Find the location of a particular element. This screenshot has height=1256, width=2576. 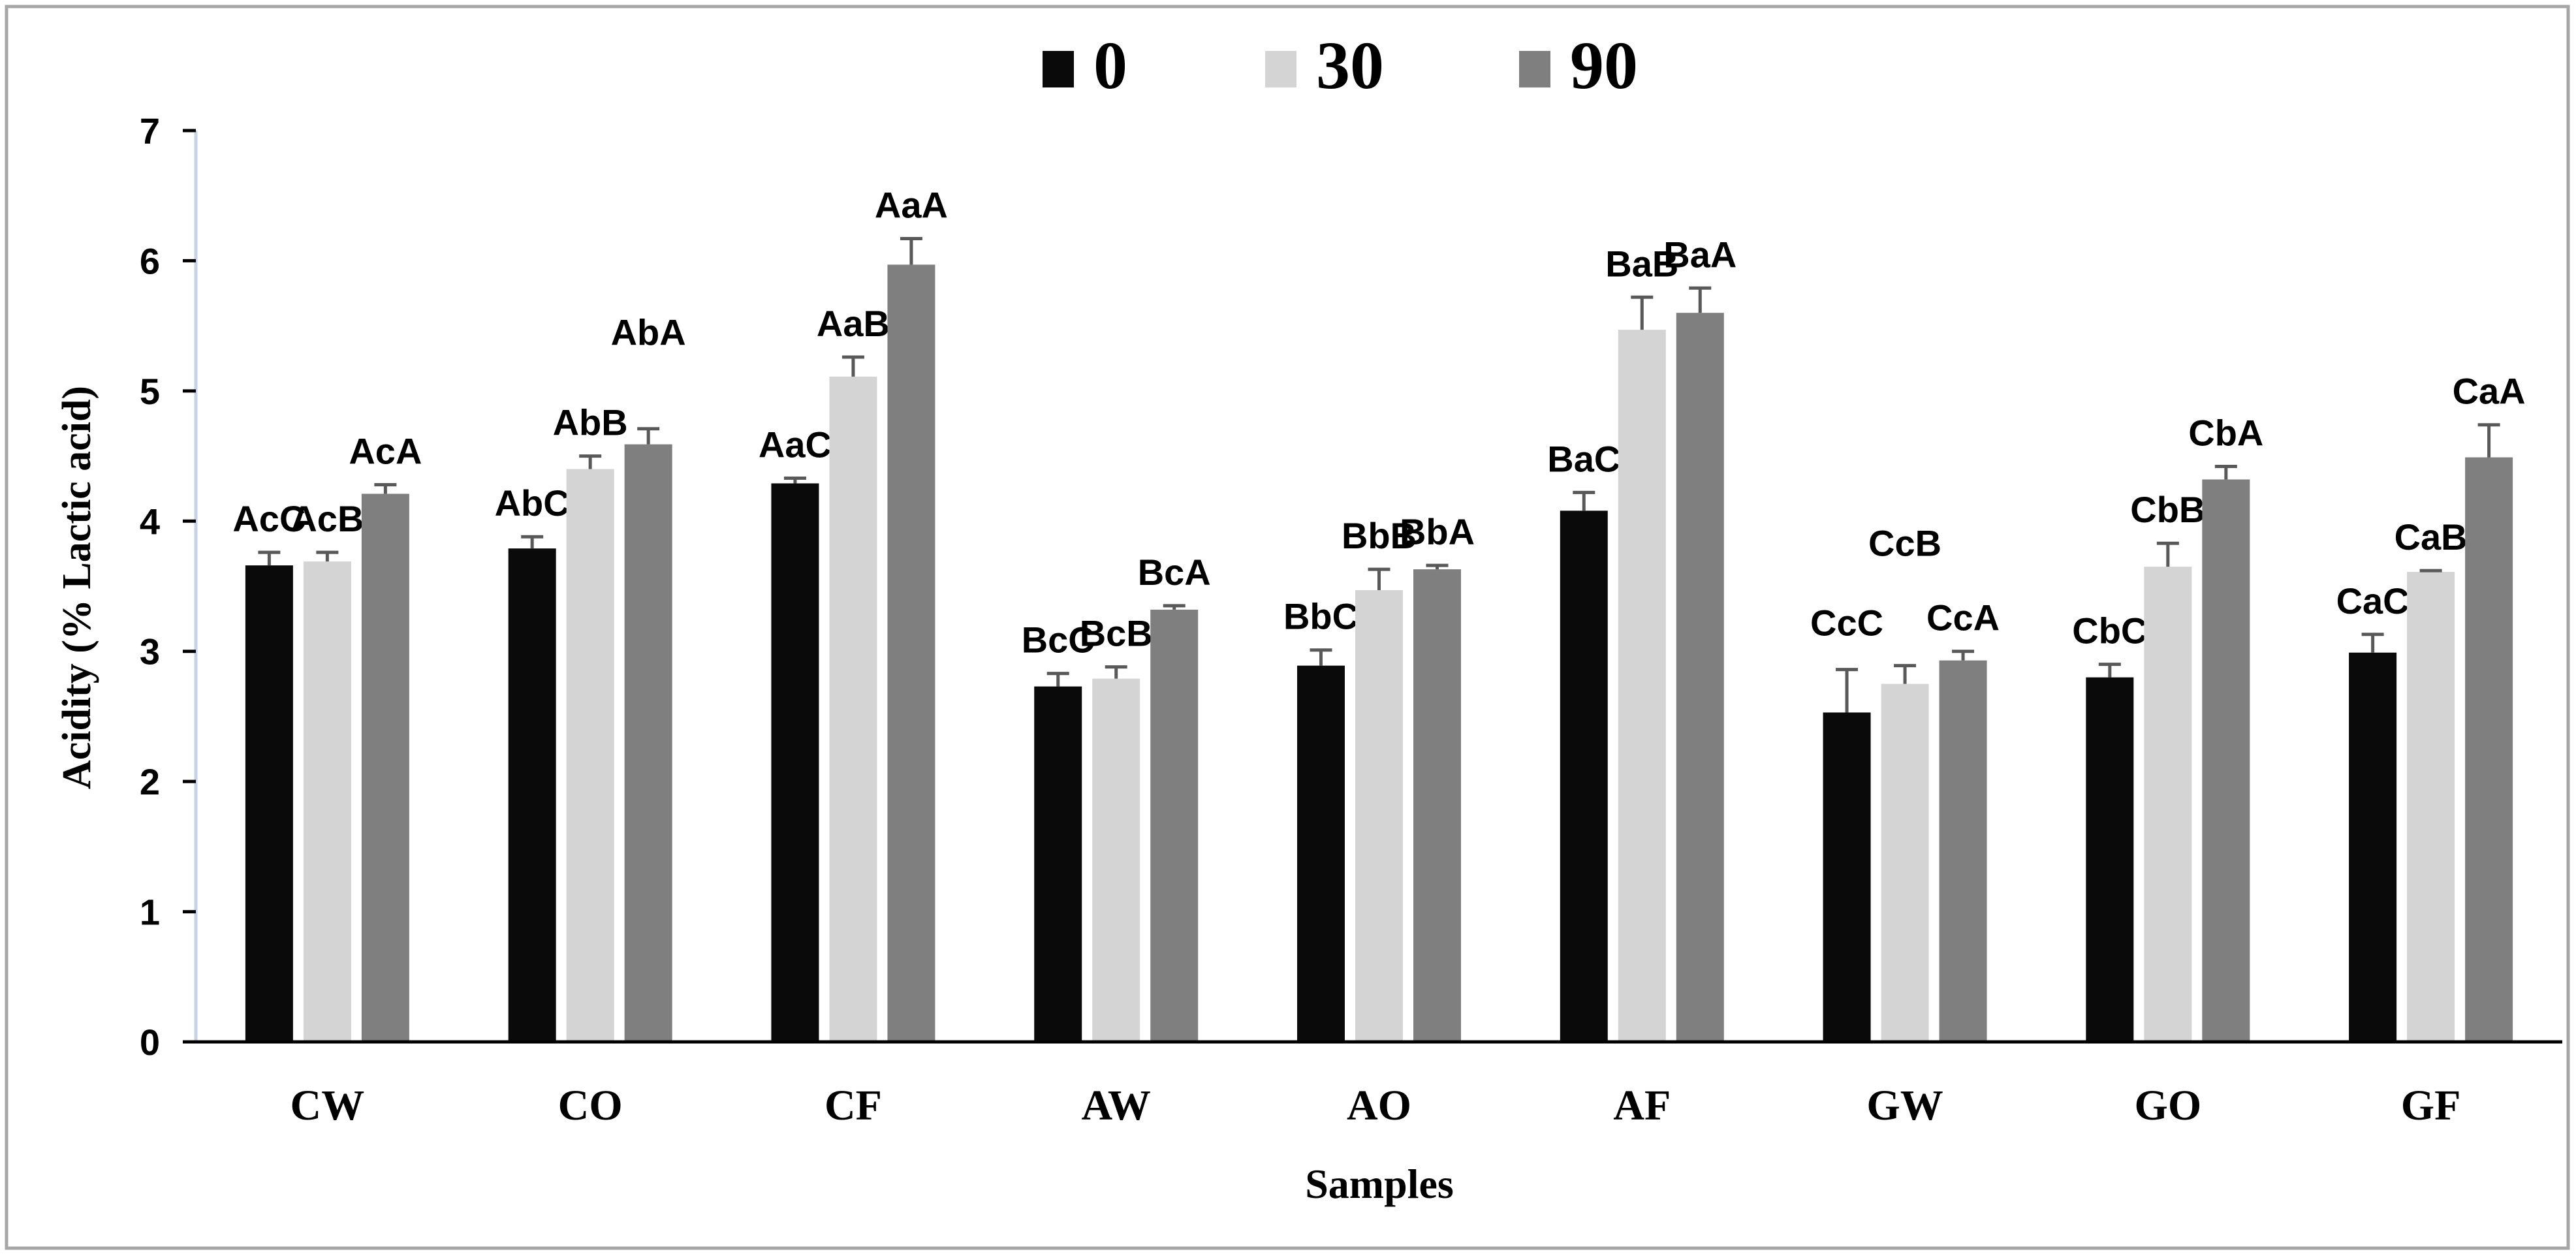

x-tick-label-AF: AF is located at coordinates (1642, 1106).